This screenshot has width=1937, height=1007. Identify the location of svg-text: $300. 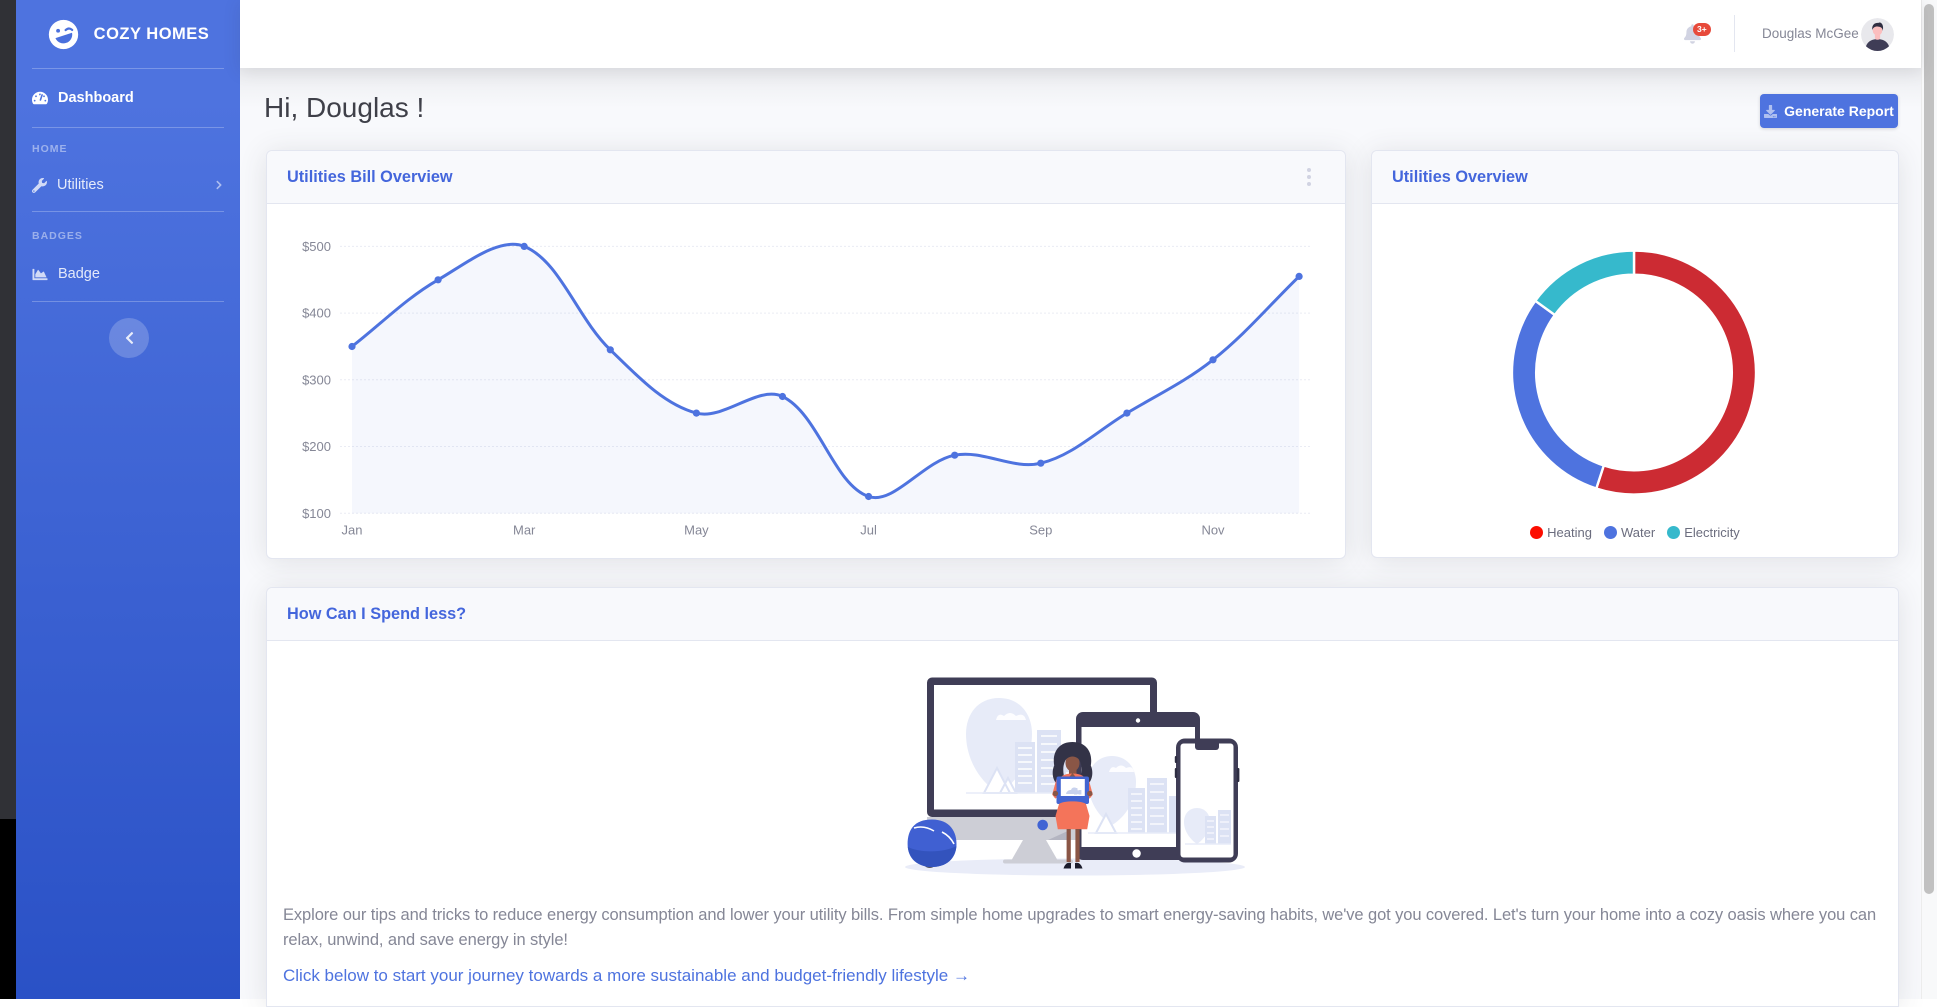
(316, 379).